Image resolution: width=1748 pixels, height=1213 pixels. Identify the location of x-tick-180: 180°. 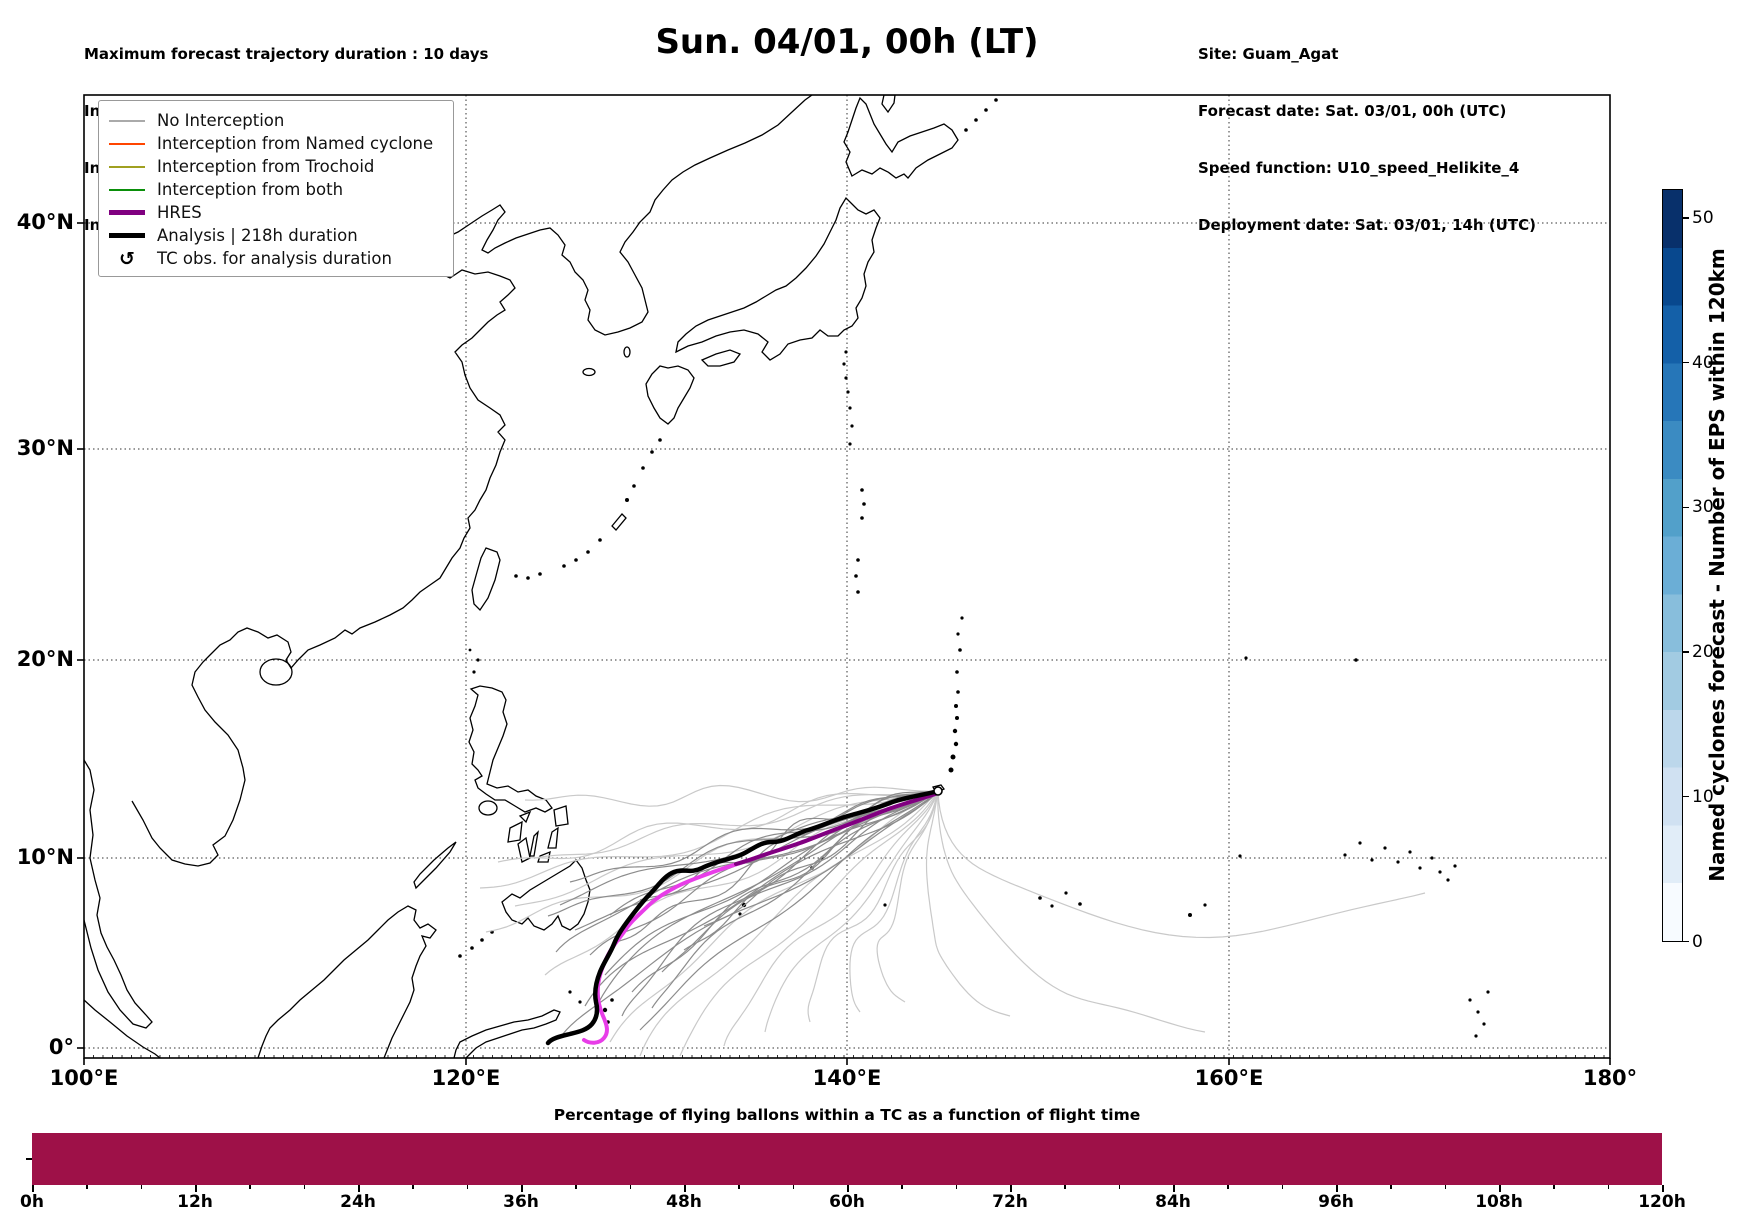
(1610, 1078).